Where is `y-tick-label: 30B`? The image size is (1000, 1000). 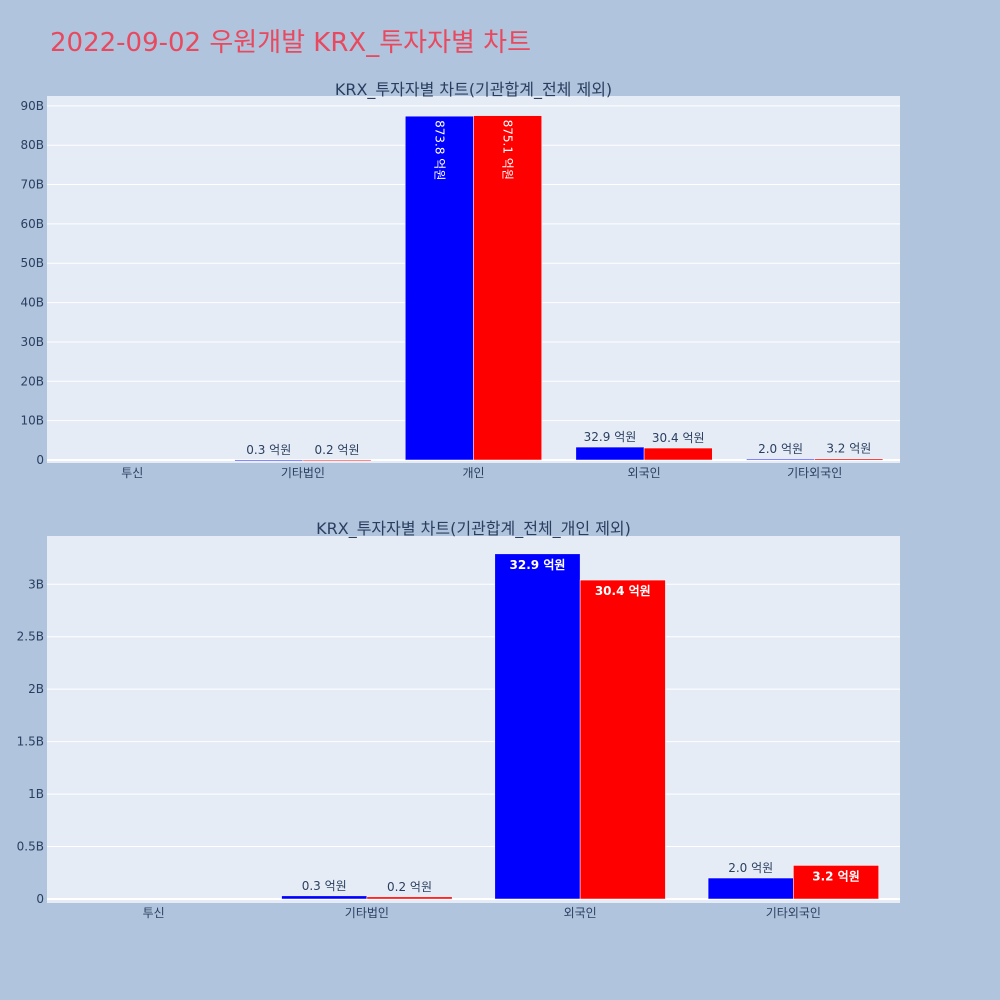 y-tick-label: 30B is located at coordinates (32, 342).